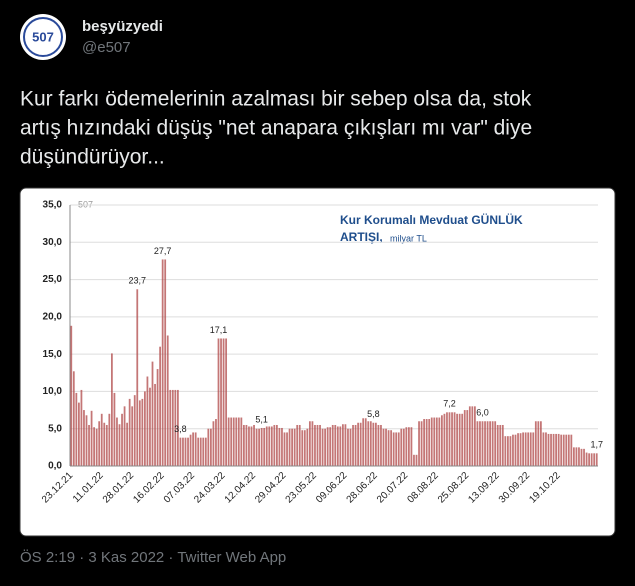 The image size is (635, 586). I want to click on avatar-ring, so click(43, 37).